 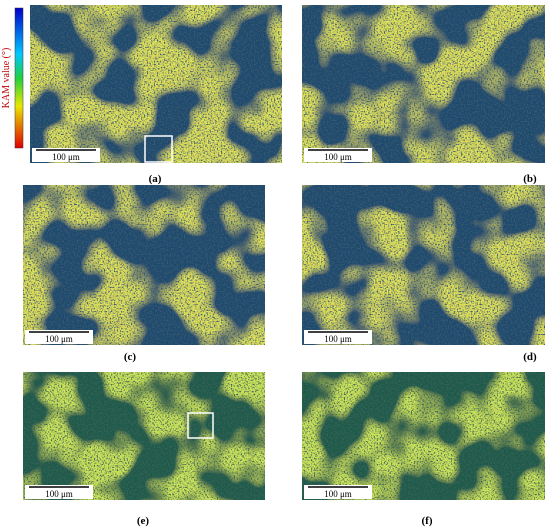 I want to click on colorbar-title: KAM value (°), so click(x=6, y=78).